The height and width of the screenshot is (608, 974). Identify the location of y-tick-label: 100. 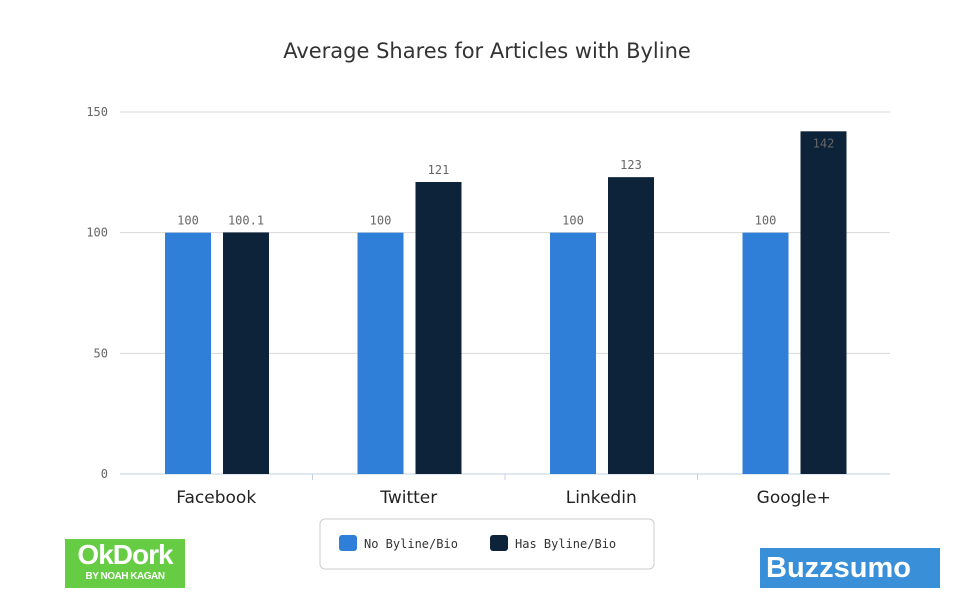
(97, 233).